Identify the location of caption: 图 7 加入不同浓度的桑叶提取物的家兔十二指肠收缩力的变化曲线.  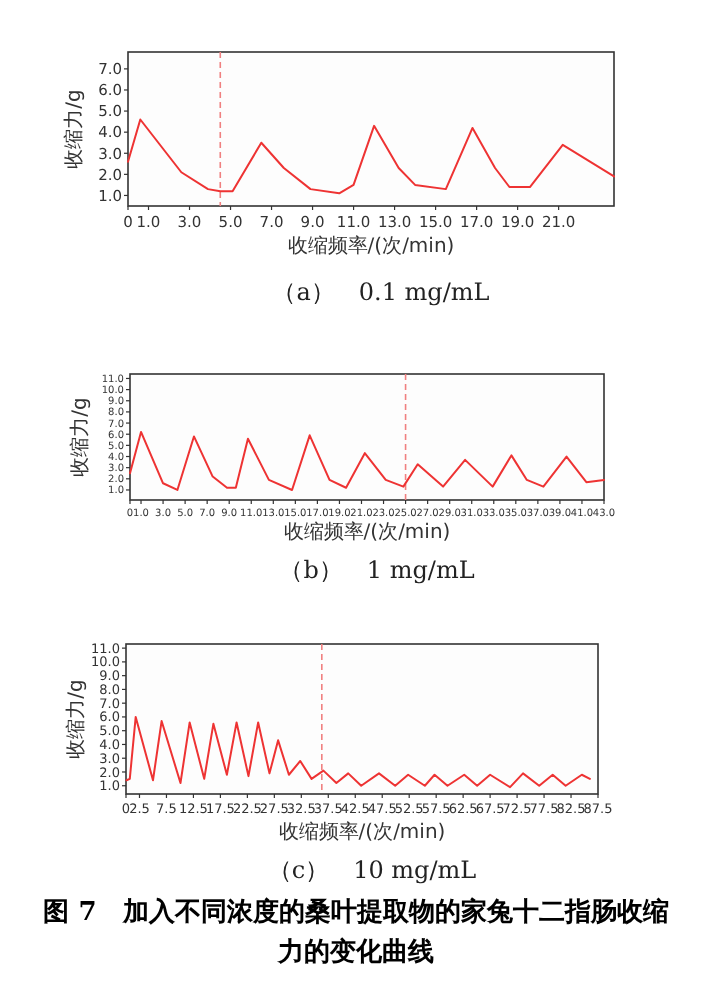
(356, 933).